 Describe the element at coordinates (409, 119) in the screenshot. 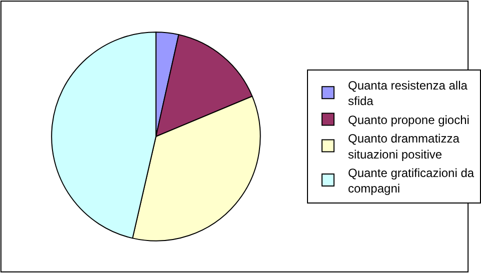

I see `legend-label: Quanto propone giochi` at that location.